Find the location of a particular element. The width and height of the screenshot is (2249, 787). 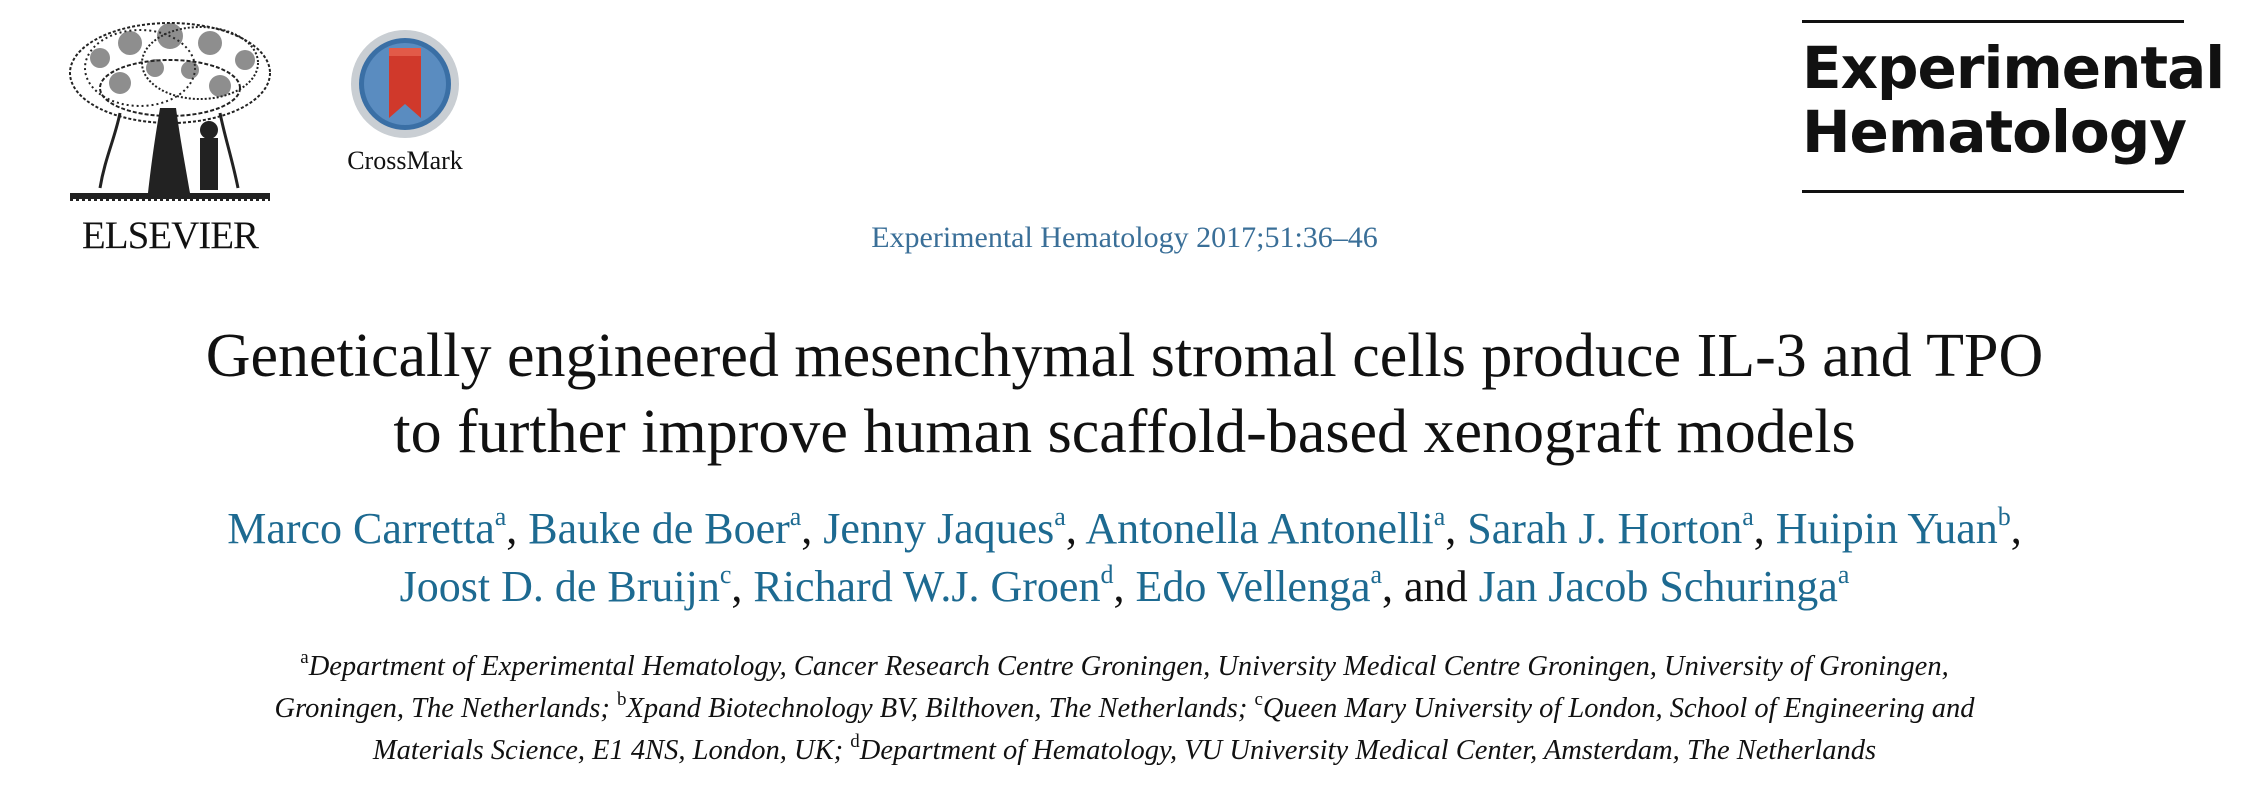

author-affiliation-mark: c is located at coordinates (725, 574).